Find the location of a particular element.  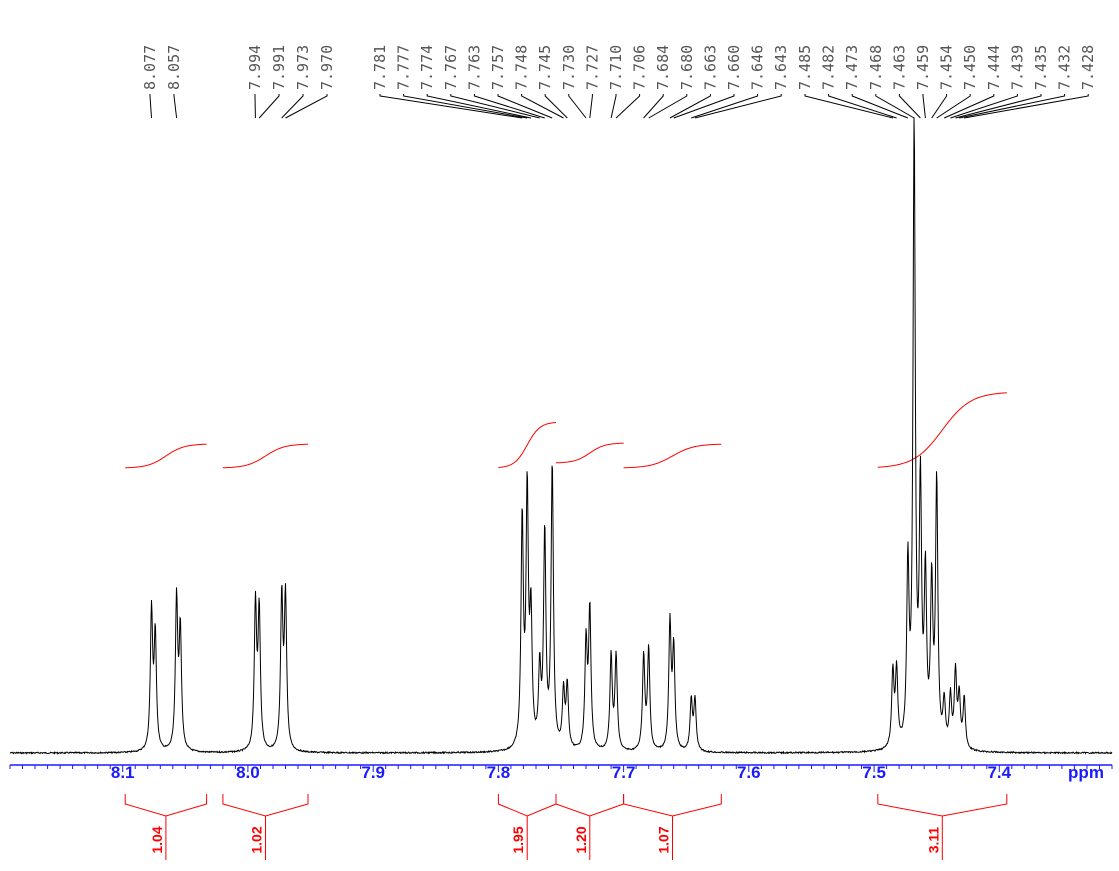

integral-value-label: 1.20 is located at coordinates (581, 839).